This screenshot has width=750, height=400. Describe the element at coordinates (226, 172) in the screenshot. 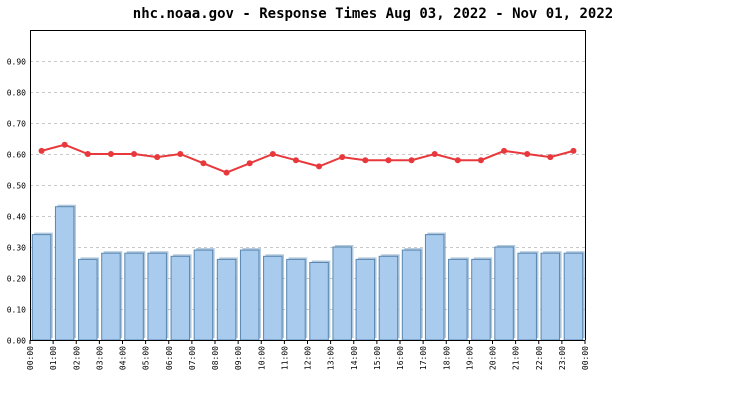

I see `line-point-08:00` at that location.